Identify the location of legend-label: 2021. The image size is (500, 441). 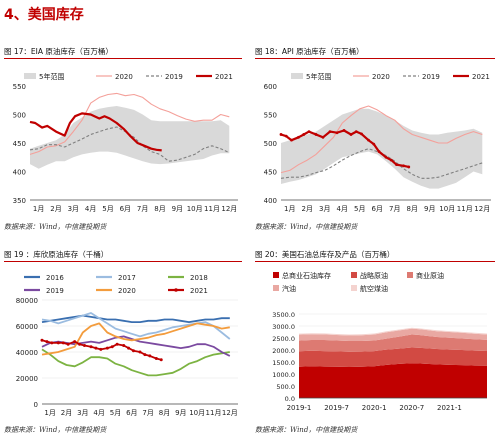
(224, 77).